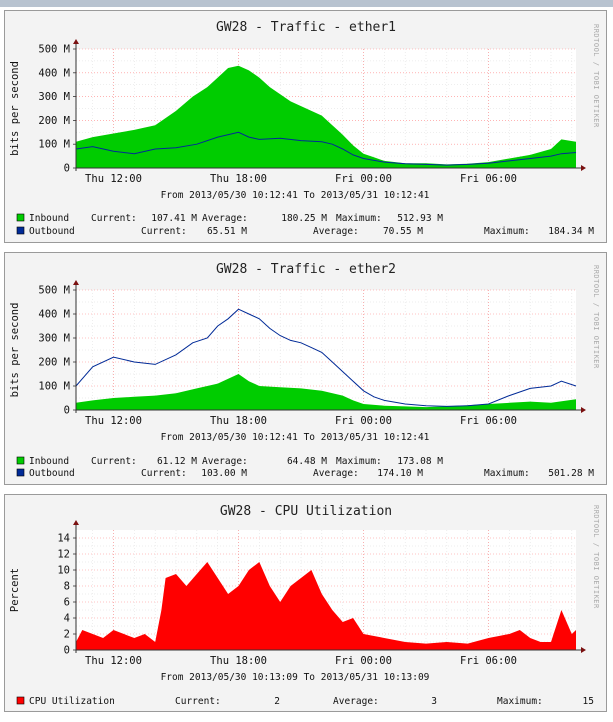  What do you see at coordinates (67, 603) in the screenshot?
I see `y-tick-label: 6` at bounding box center [67, 603].